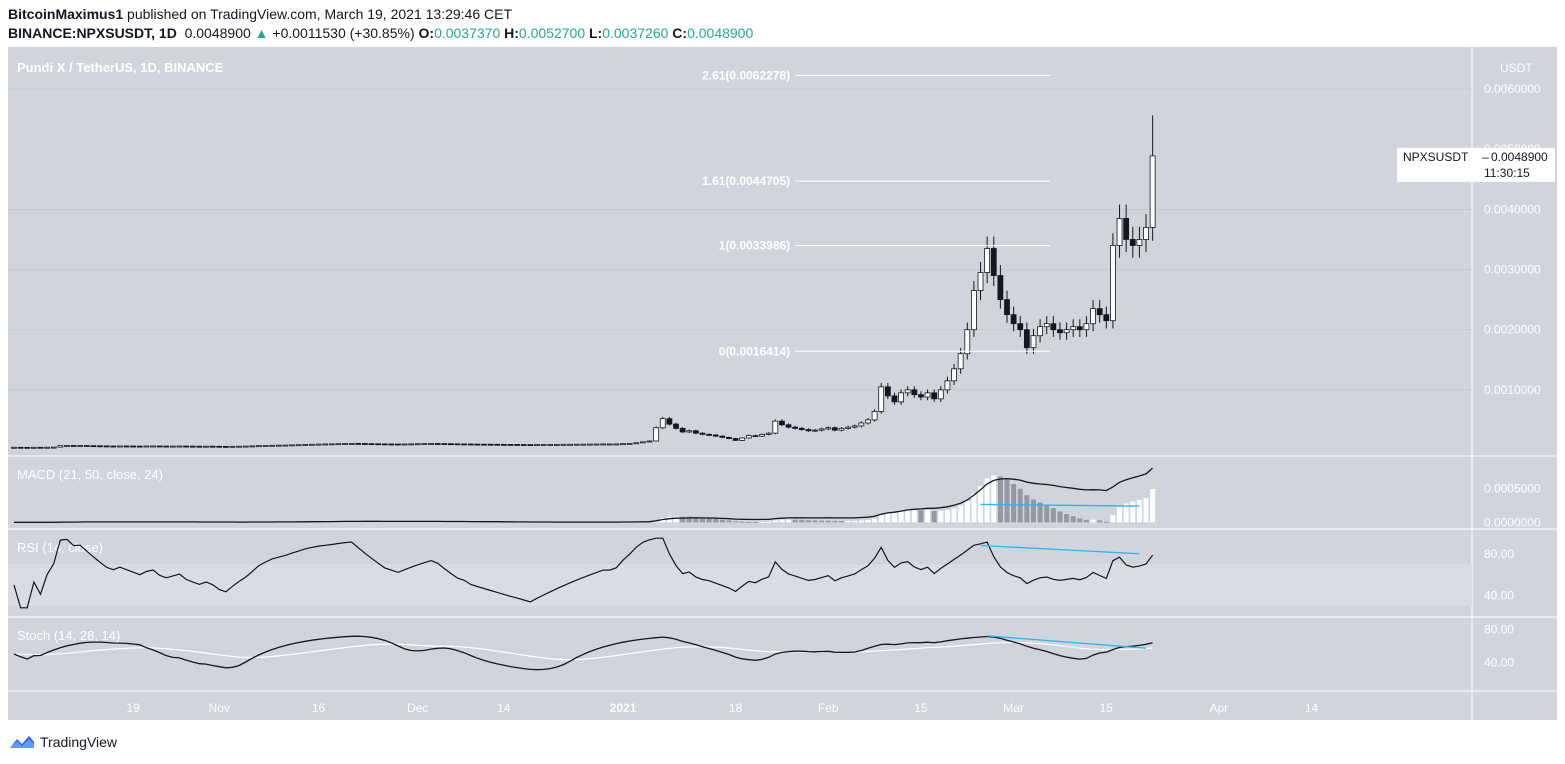 The image size is (1565, 764). I want to click on rsi-tick-label: 40.00, so click(1499, 595).